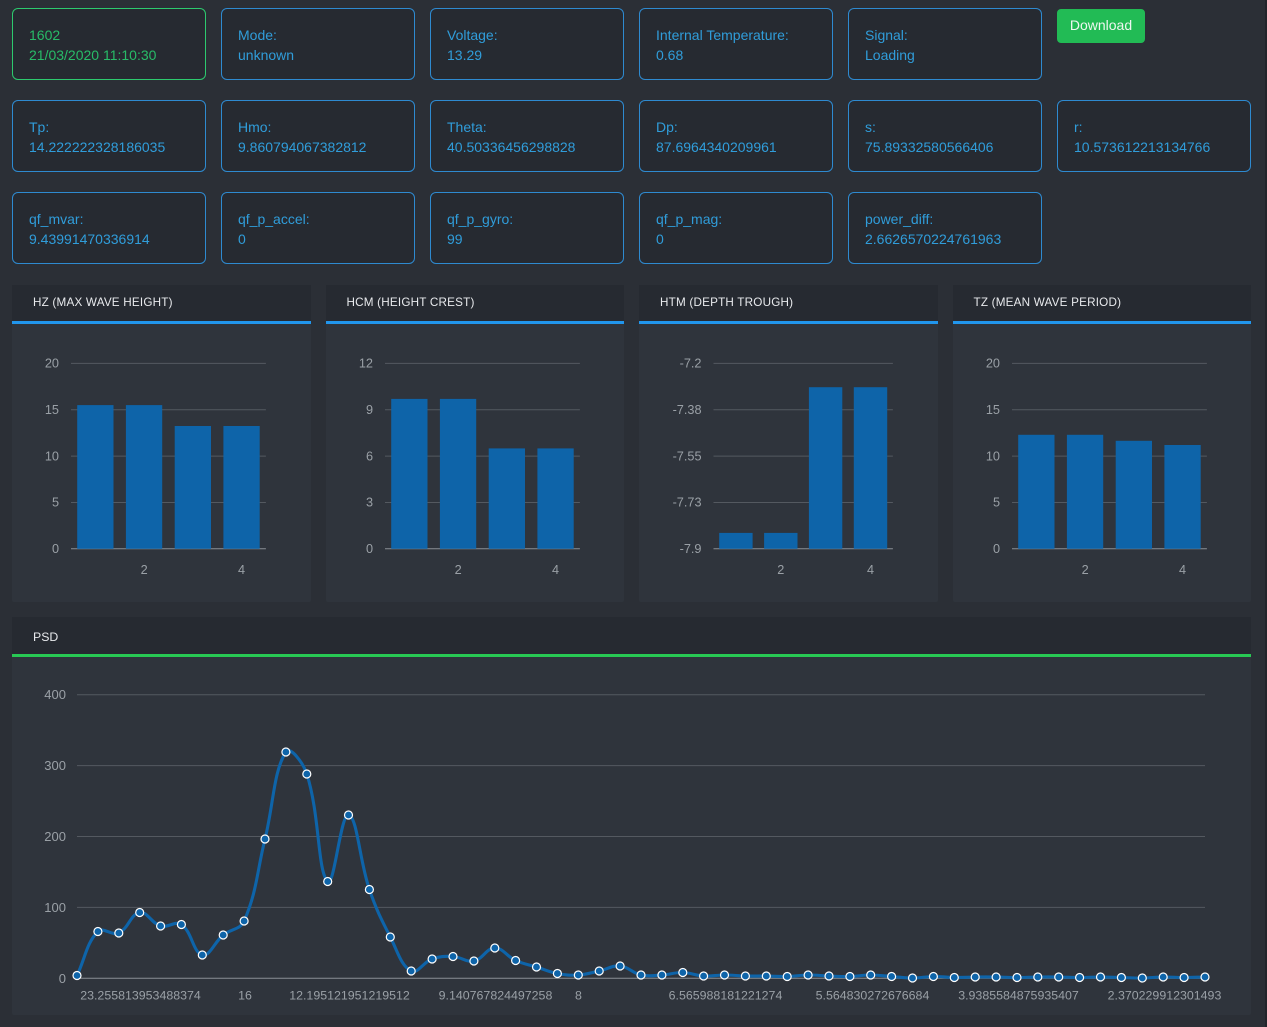  I want to click on svg-text: 200, so click(55, 836).